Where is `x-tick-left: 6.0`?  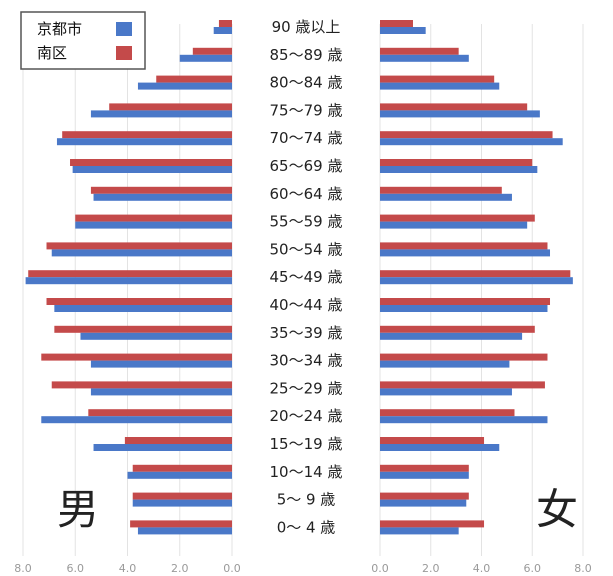 x-tick-left: 6.0 is located at coordinates (76, 568).